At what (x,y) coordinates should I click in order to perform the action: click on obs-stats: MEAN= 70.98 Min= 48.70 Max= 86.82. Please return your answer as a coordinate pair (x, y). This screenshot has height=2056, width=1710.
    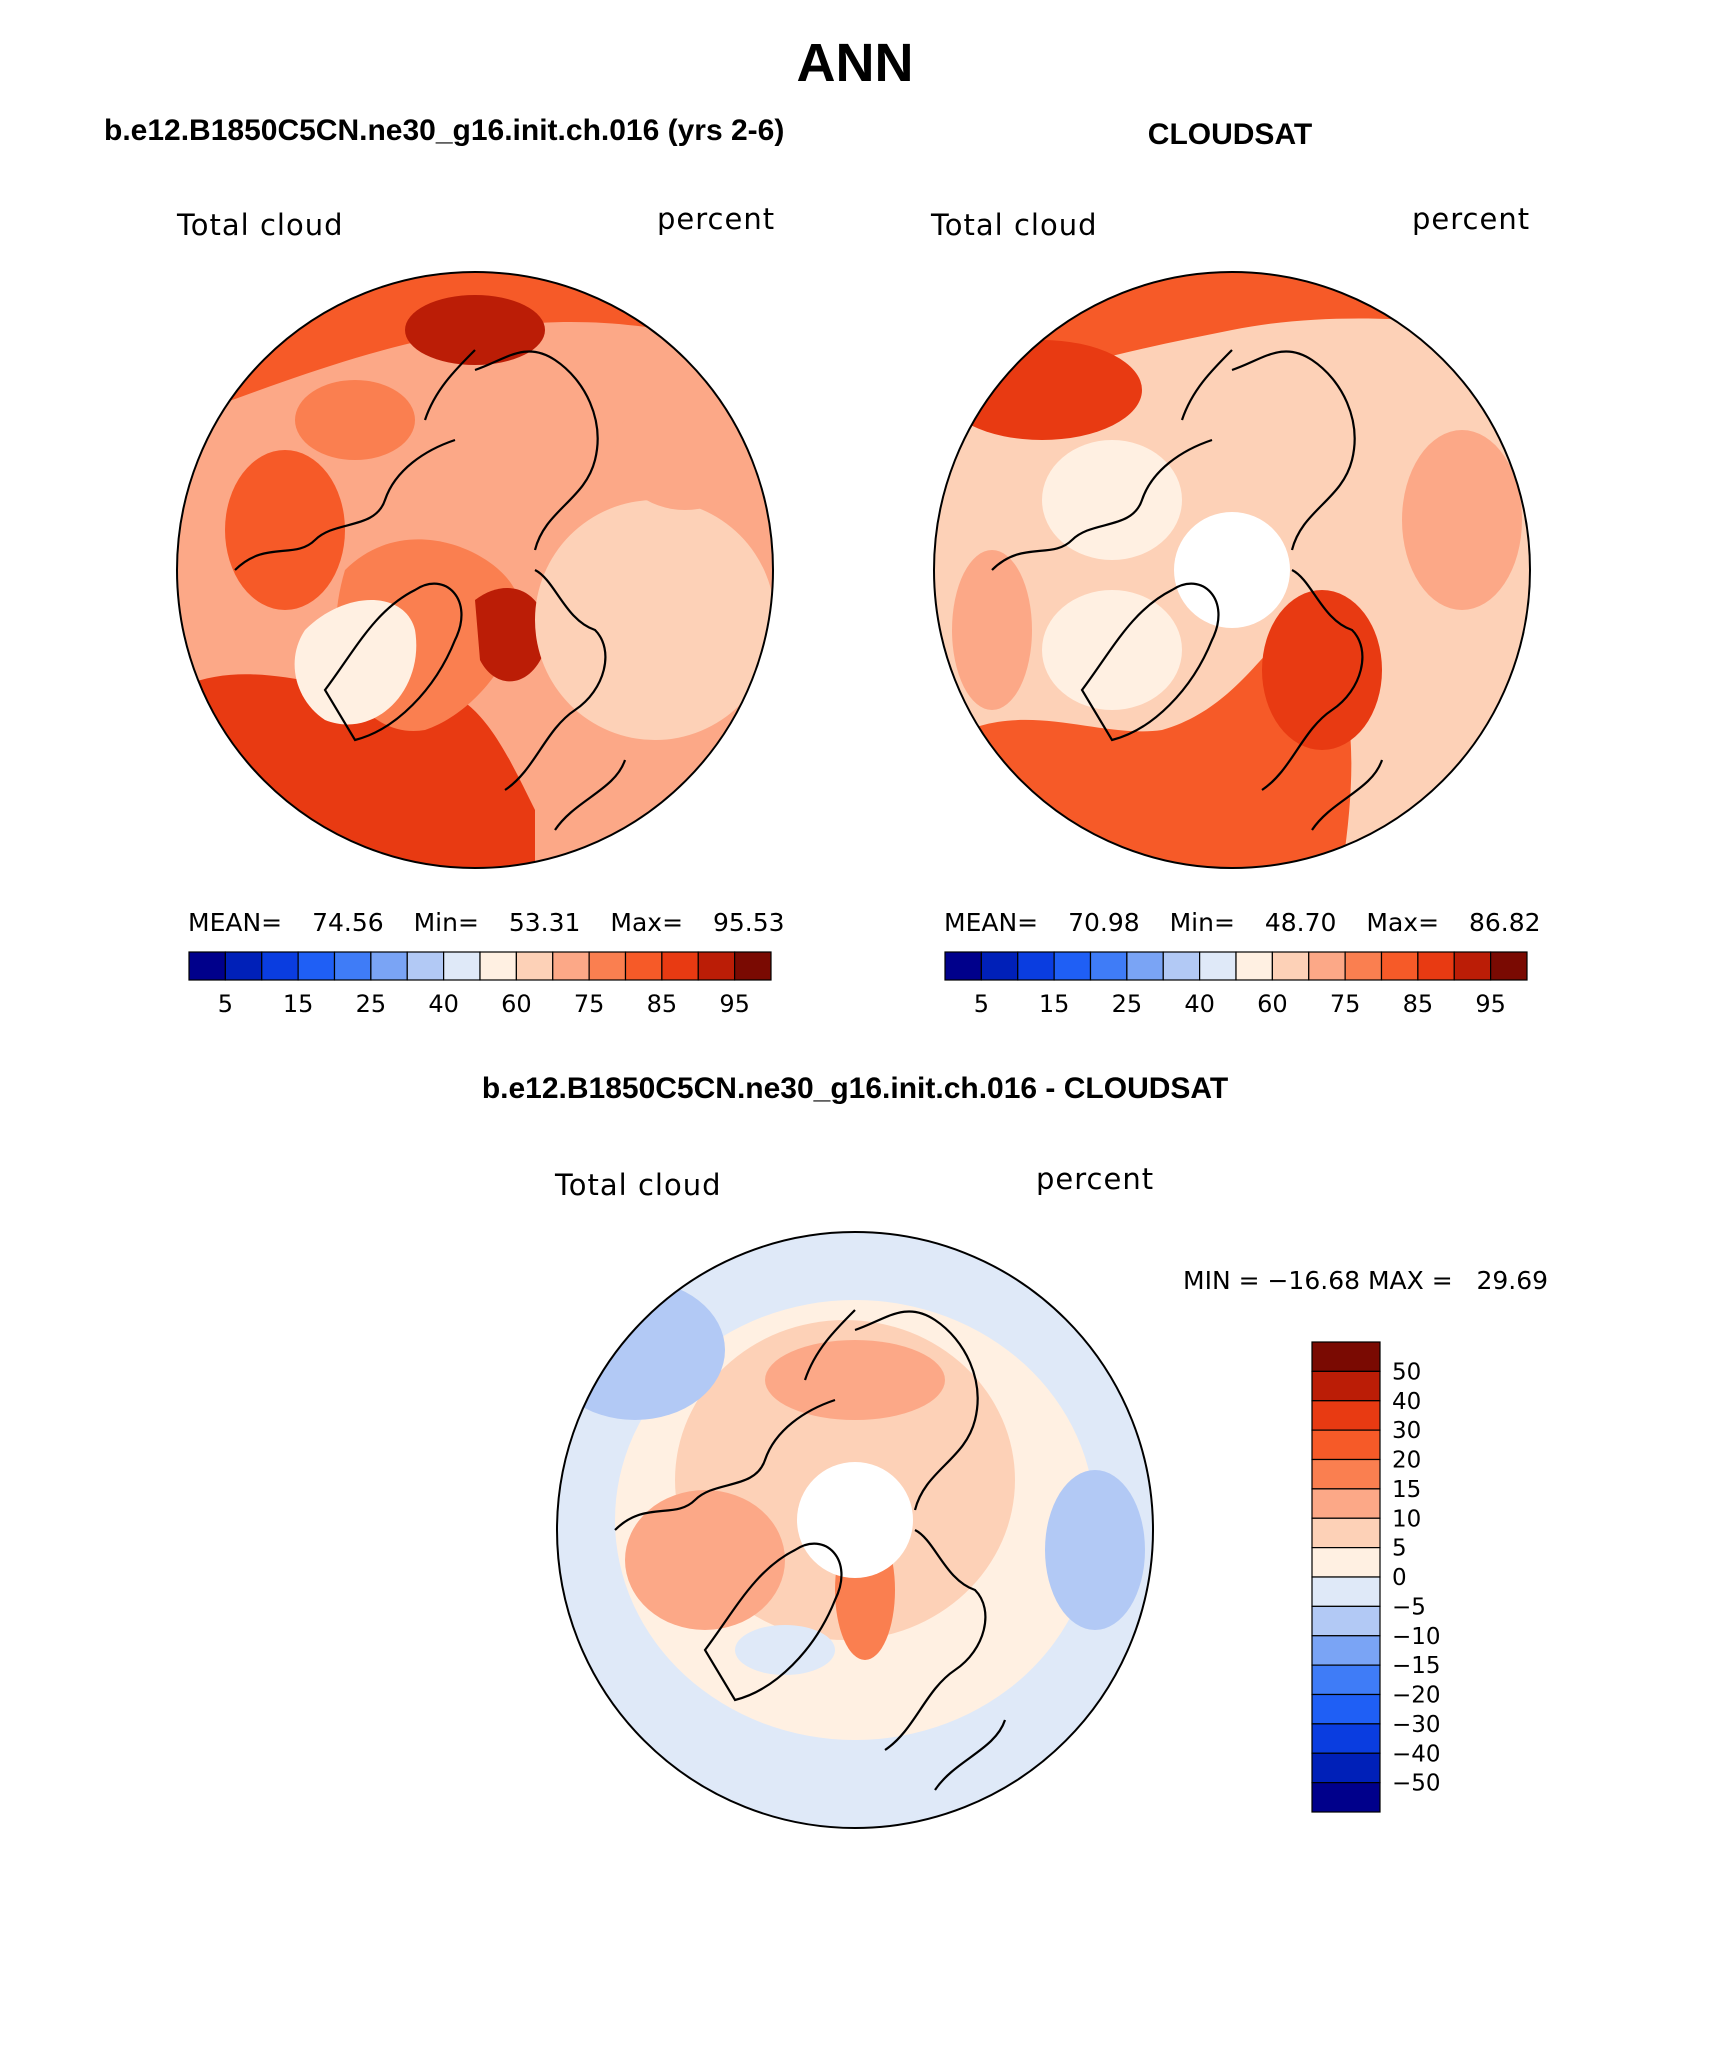
    Looking at the image, I should click on (1242, 922).